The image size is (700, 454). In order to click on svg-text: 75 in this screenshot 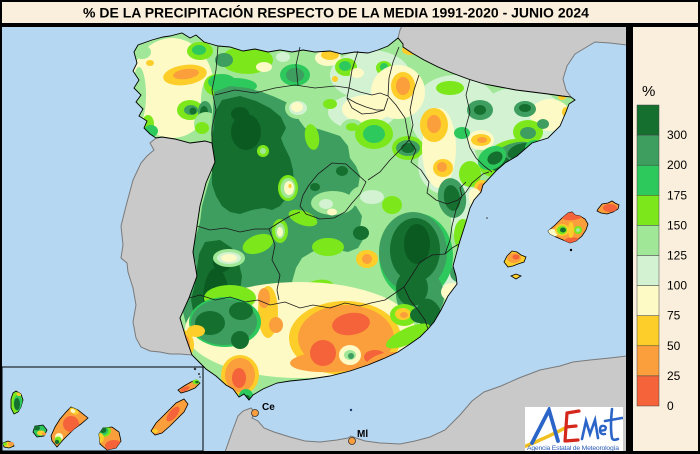, I will do `click(674, 316)`.